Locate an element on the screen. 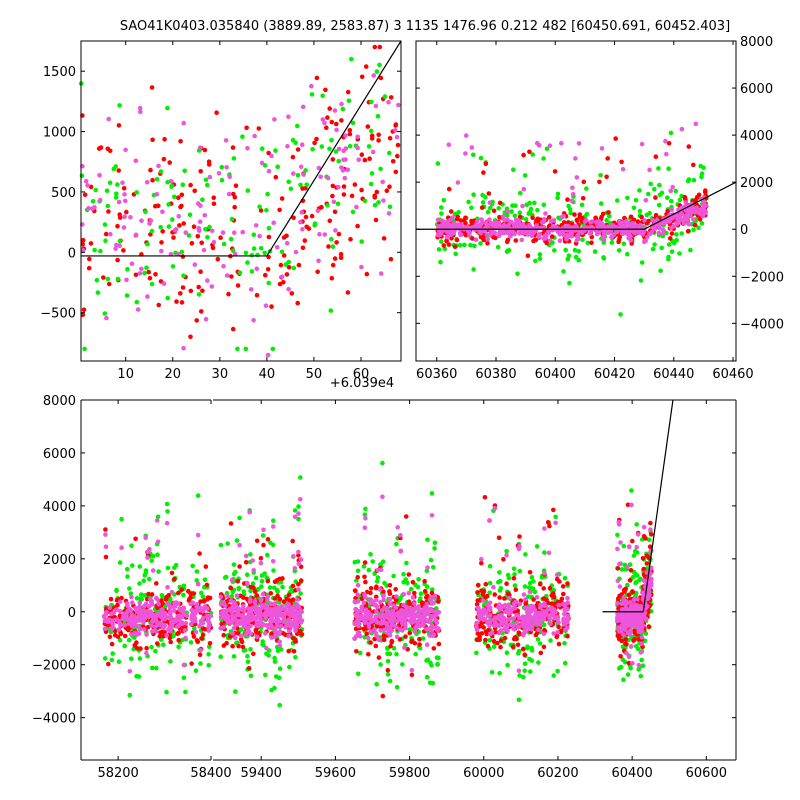 This screenshot has width=800, height=800. recent-model-line is located at coordinates (576, 205).